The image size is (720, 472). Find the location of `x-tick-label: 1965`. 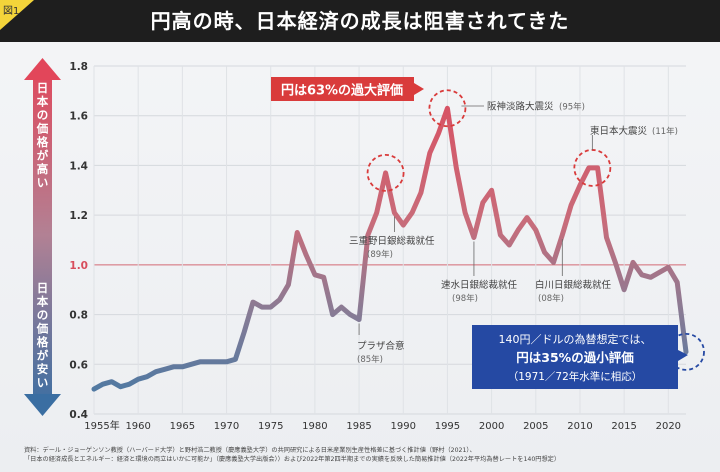

x-tick-label: 1965 is located at coordinates (182, 426).